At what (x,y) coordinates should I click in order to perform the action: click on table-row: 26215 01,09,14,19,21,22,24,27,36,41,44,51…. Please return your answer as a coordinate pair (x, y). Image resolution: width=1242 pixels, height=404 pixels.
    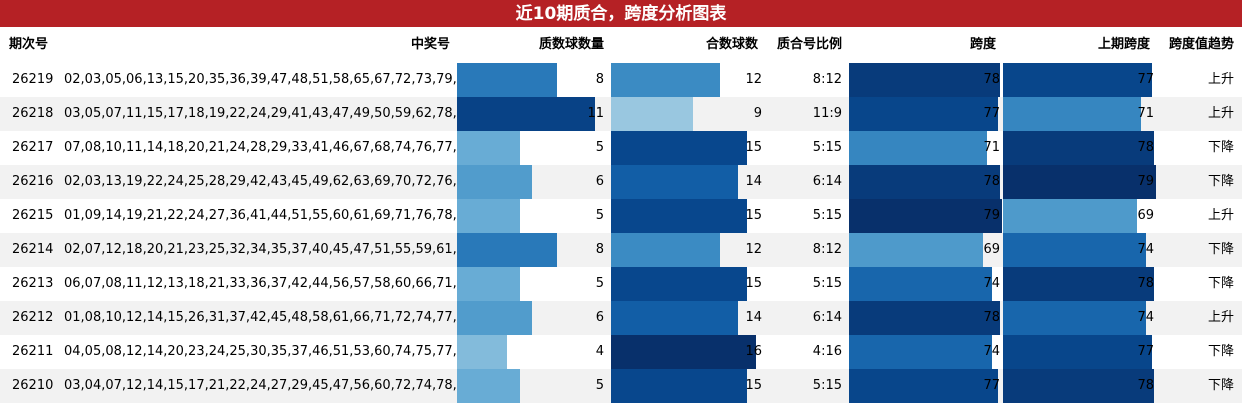
    Looking at the image, I should click on (621, 216).